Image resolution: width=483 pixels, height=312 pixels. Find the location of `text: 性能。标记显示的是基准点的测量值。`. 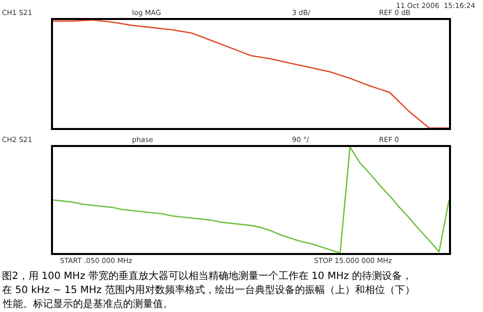

text: 性能。标记显示的是基准点的测量值。 is located at coordinates (87, 304).